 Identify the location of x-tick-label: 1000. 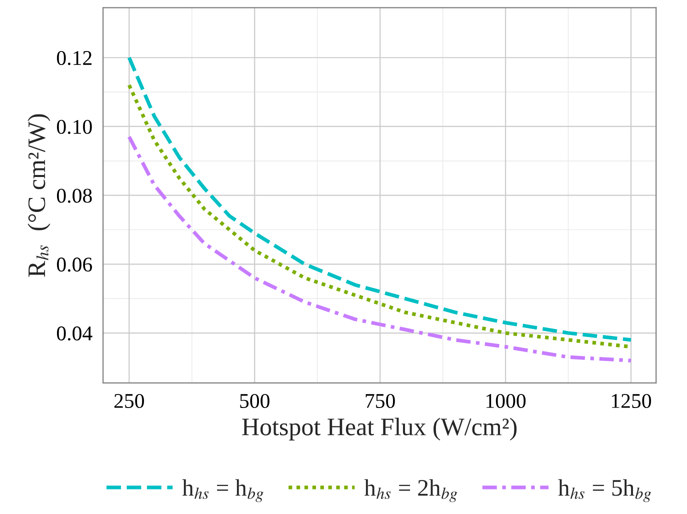
(506, 401).